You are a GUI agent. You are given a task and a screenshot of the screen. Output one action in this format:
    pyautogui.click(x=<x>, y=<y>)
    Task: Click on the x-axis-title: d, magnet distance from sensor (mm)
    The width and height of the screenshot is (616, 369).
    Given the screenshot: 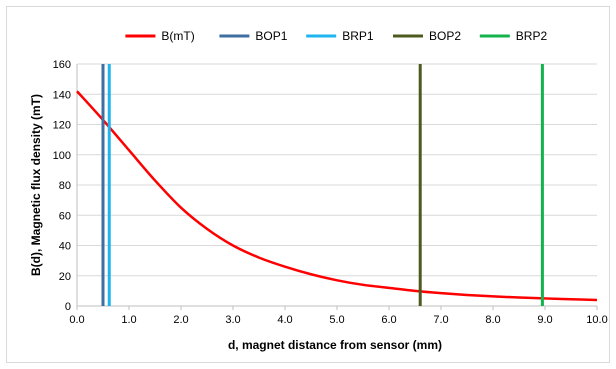 What is the action you would take?
    pyautogui.click(x=335, y=345)
    